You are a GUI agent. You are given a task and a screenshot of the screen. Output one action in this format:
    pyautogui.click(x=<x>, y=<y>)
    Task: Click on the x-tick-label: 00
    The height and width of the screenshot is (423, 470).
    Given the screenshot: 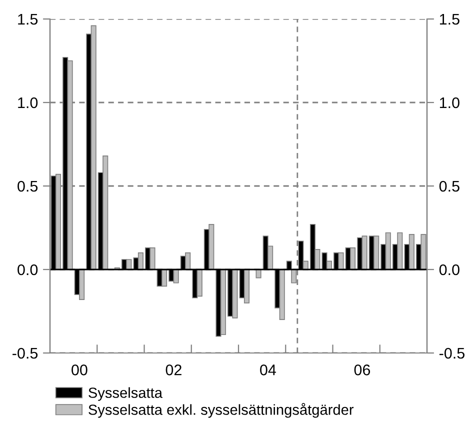 What is the action you would take?
    pyautogui.click(x=80, y=370)
    